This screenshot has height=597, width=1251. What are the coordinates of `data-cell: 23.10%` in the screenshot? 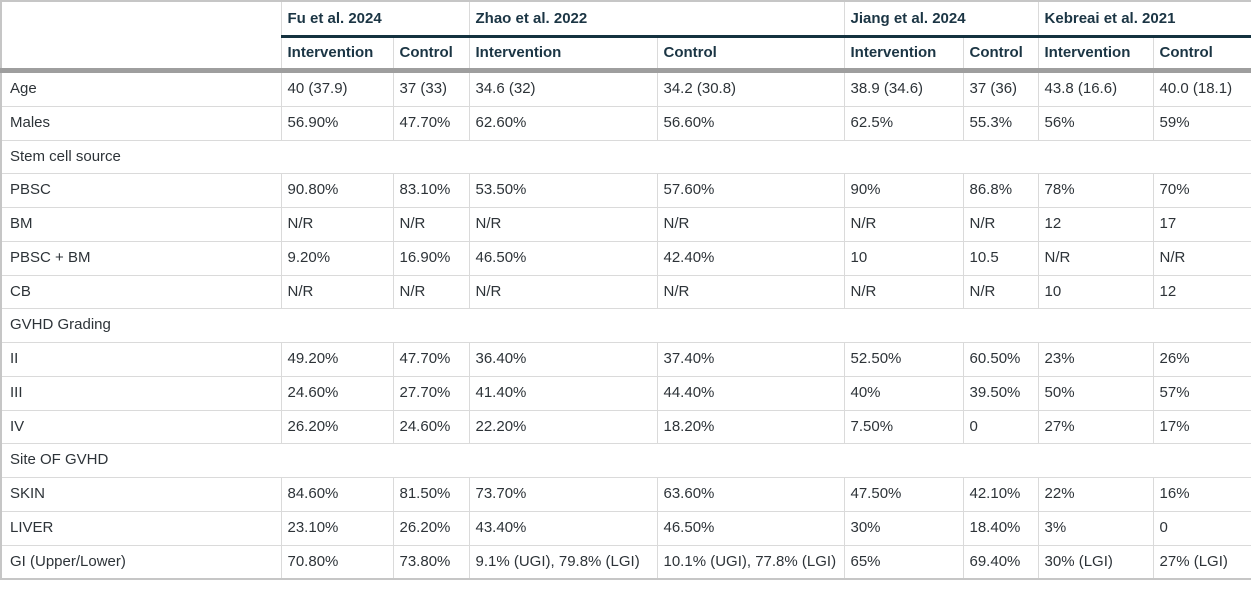 It's located at (337, 528).